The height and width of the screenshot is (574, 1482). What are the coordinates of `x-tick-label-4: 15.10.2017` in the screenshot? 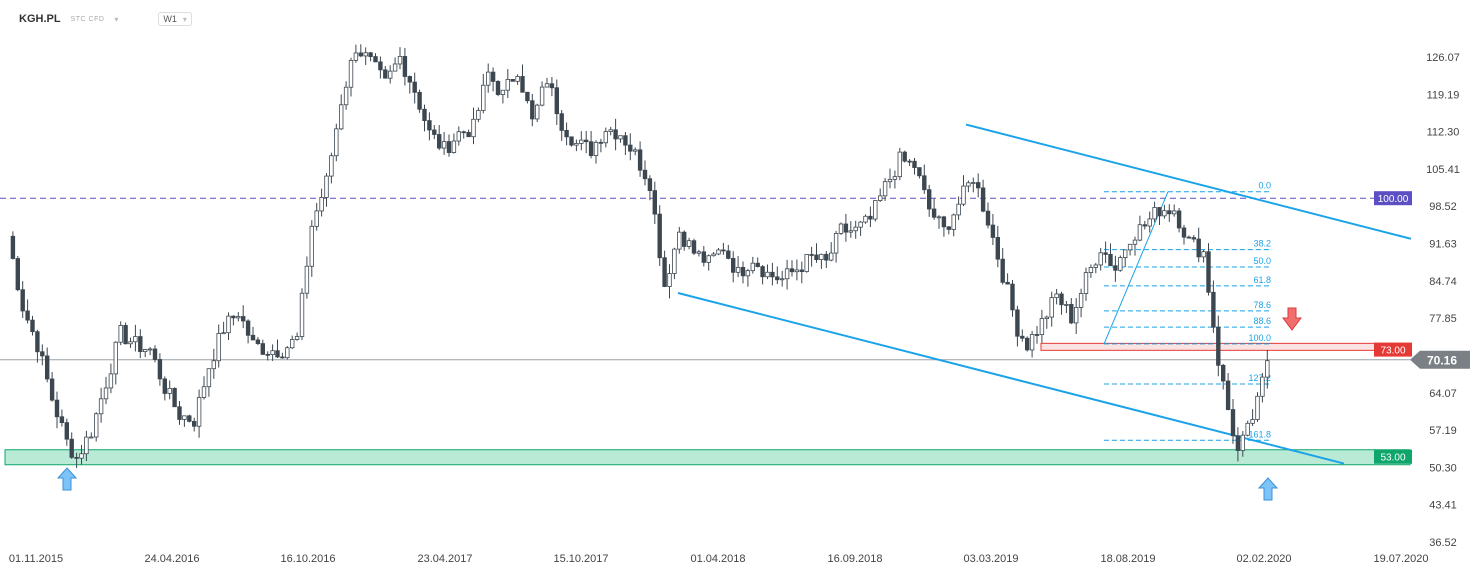 It's located at (580, 559).